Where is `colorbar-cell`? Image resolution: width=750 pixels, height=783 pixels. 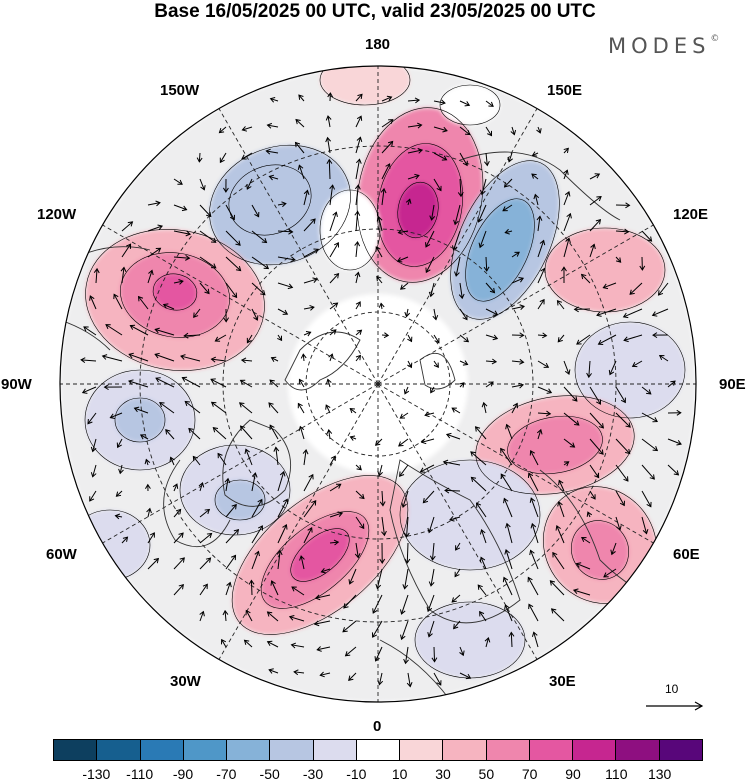 colorbar-cell is located at coordinates (551, 750).